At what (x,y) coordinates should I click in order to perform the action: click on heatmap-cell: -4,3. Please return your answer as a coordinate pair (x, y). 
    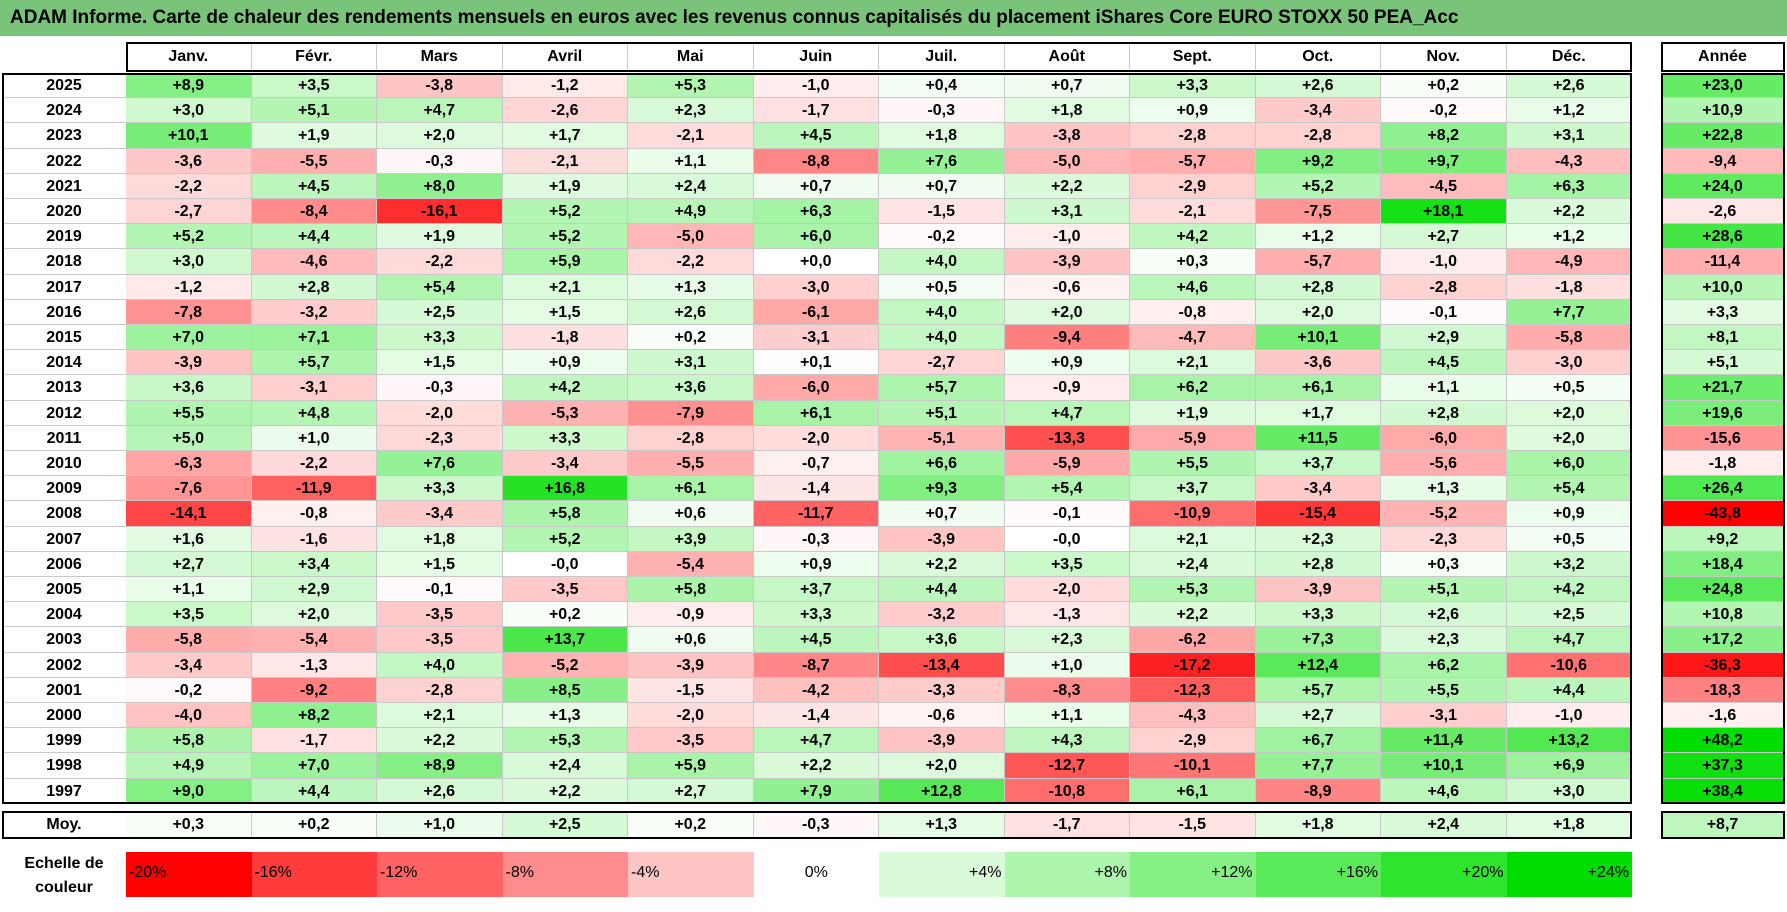
    Looking at the image, I should click on (1193, 716).